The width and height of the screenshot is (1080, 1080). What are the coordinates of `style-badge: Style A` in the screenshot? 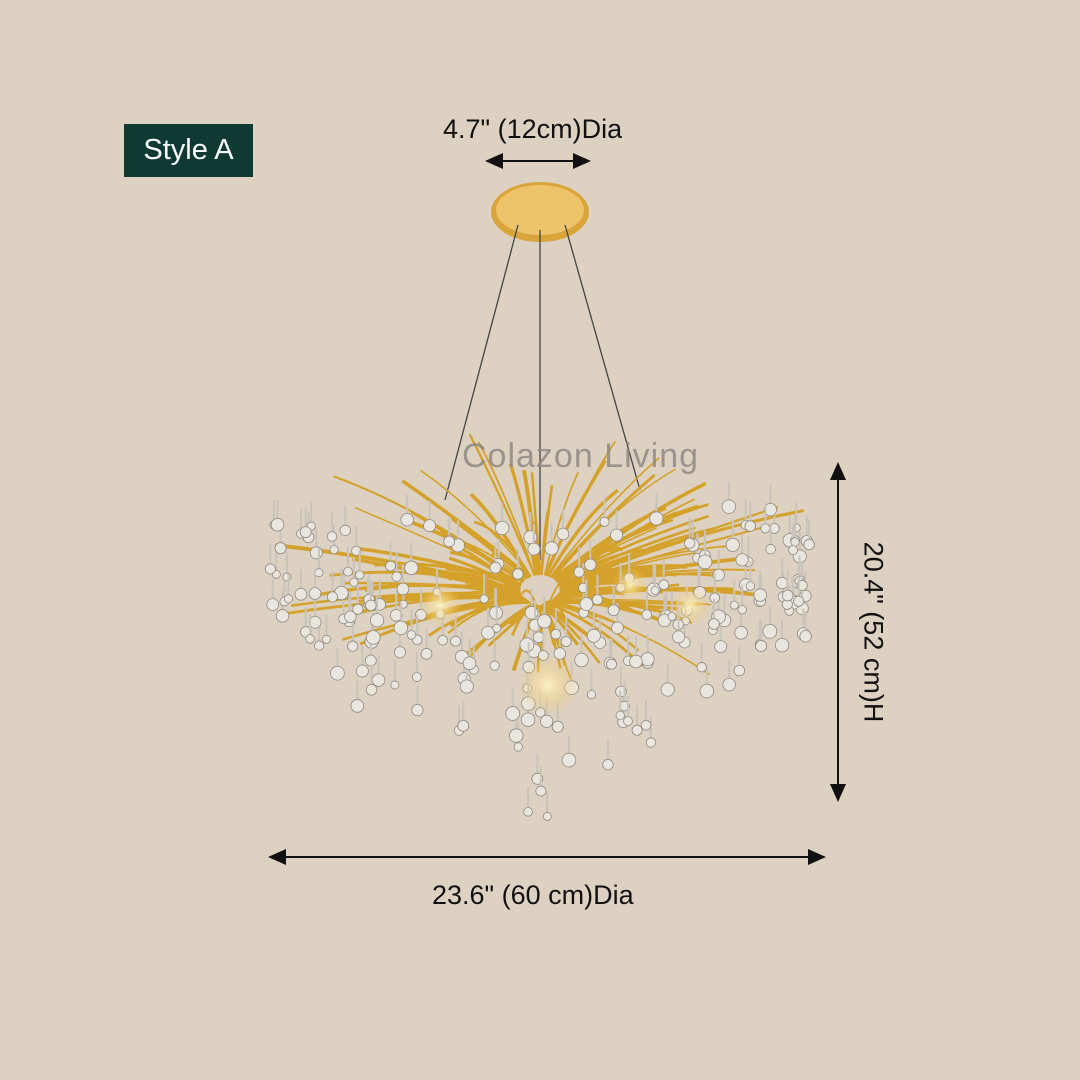 It's located at (188, 150).